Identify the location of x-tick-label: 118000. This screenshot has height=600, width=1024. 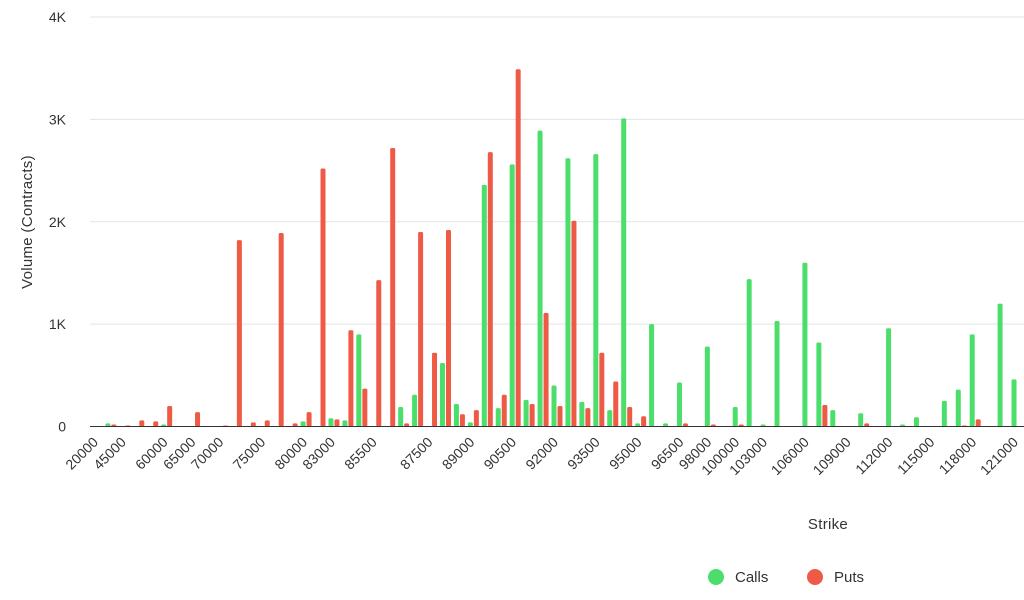
(958, 456).